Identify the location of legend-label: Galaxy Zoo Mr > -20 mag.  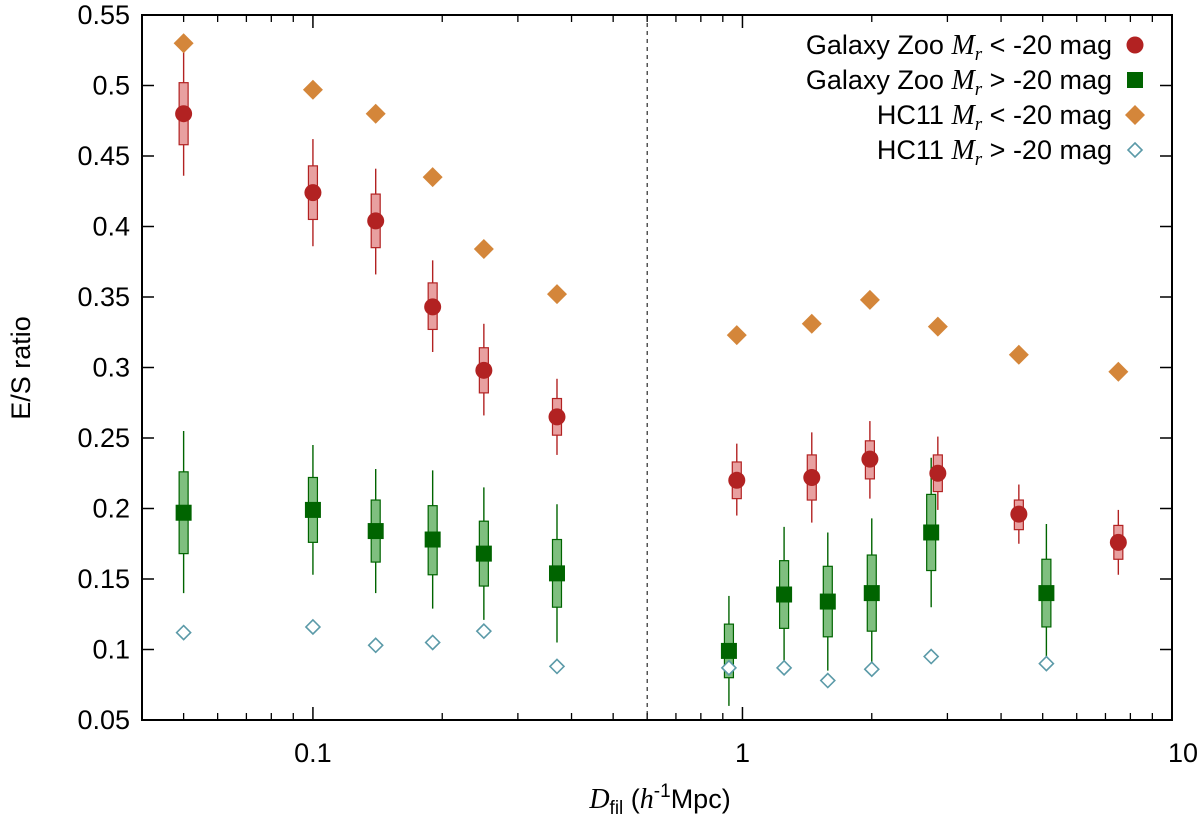
(959, 82).